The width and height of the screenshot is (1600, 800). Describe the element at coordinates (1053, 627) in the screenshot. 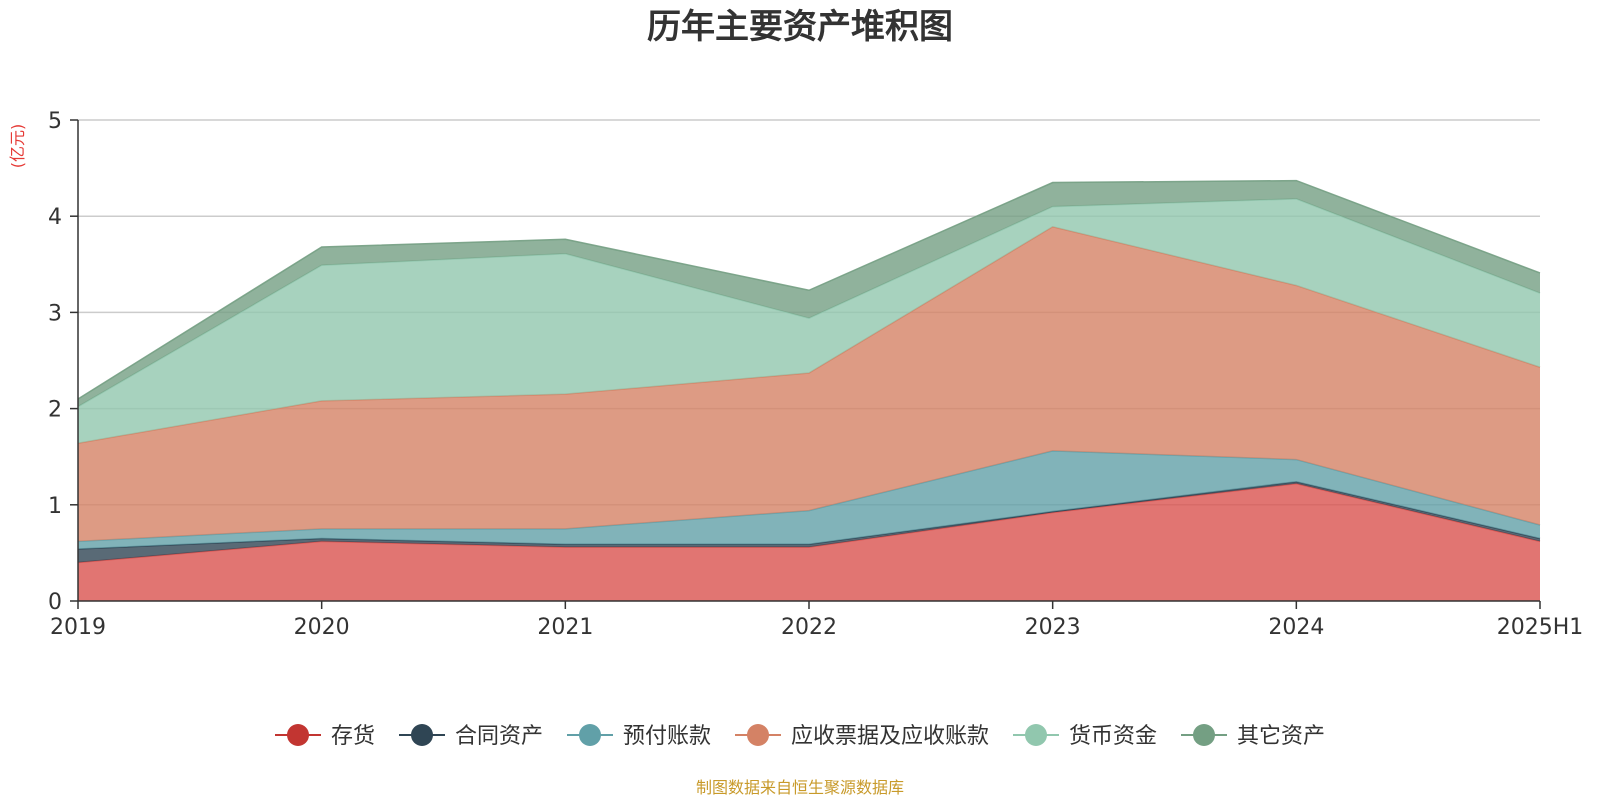

I see `x-tick-label: 2023` at that location.